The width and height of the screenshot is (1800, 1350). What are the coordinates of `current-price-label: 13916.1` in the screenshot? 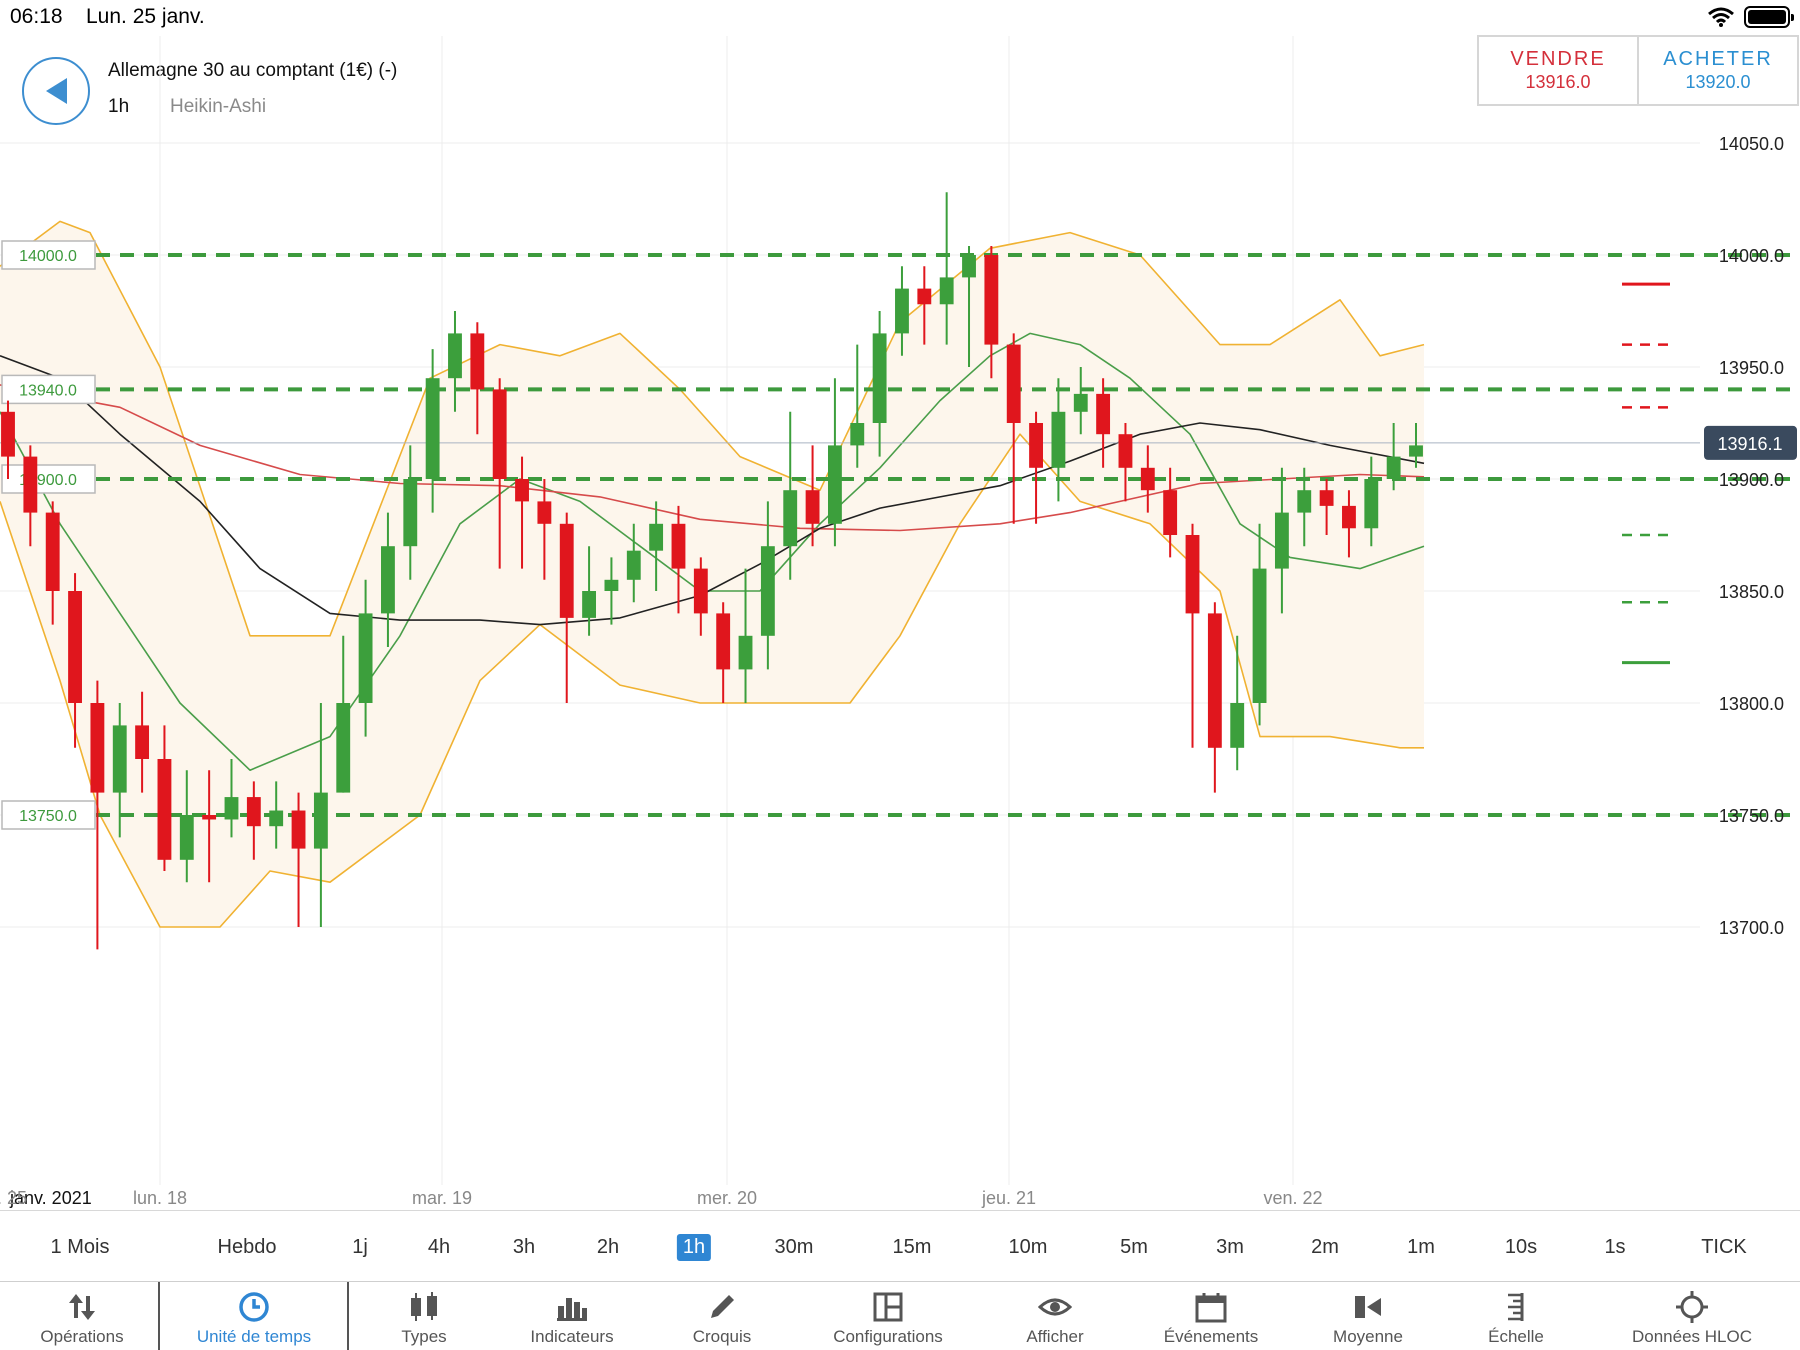 It's located at (1749, 444).